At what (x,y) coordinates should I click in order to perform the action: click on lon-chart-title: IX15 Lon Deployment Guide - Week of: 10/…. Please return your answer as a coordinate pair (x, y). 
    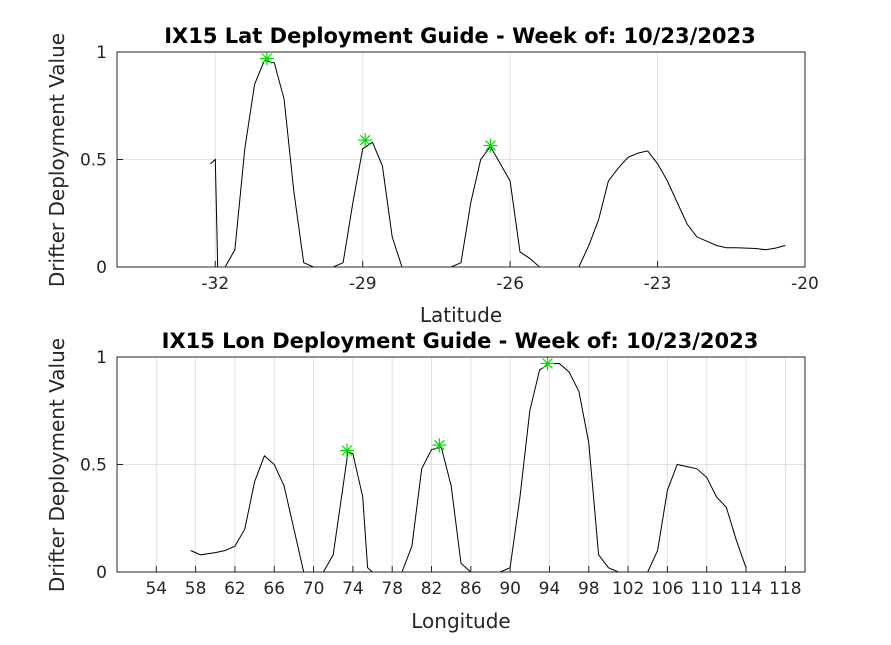
    Looking at the image, I should click on (460, 341).